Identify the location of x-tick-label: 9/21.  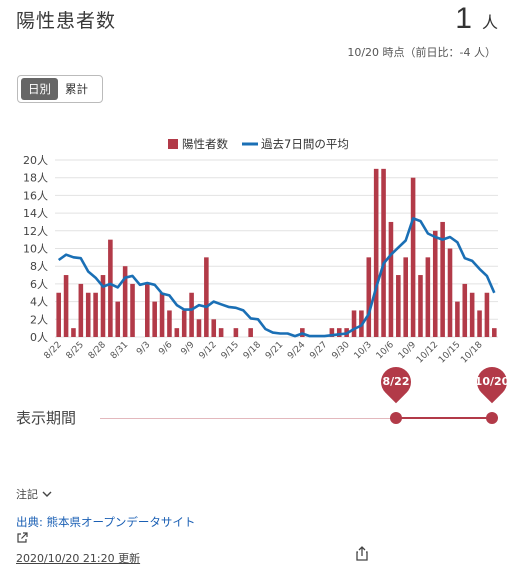
(274, 350).